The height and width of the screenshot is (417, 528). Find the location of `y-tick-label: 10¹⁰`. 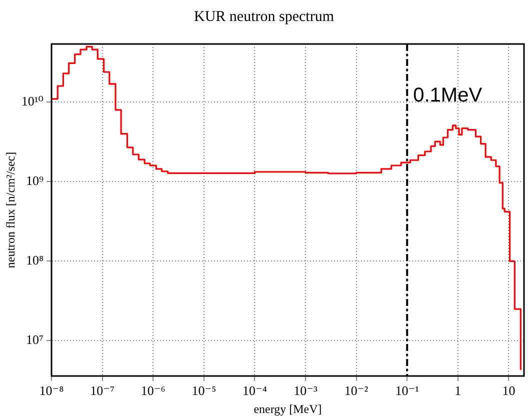

y-tick-label: 10¹⁰ is located at coordinates (32, 101).